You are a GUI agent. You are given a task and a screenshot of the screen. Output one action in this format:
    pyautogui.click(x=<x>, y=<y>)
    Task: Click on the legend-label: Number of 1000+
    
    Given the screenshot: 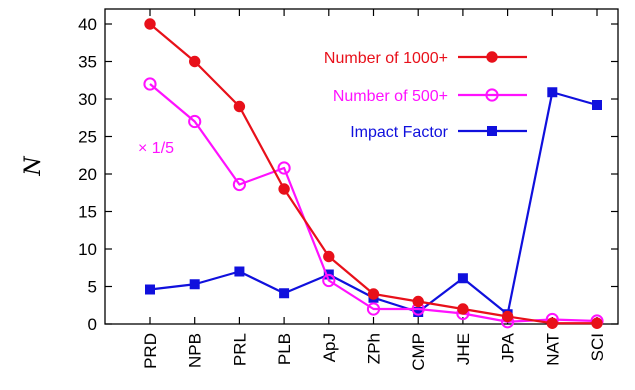 What is the action you would take?
    pyautogui.click(x=386, y=58)
    